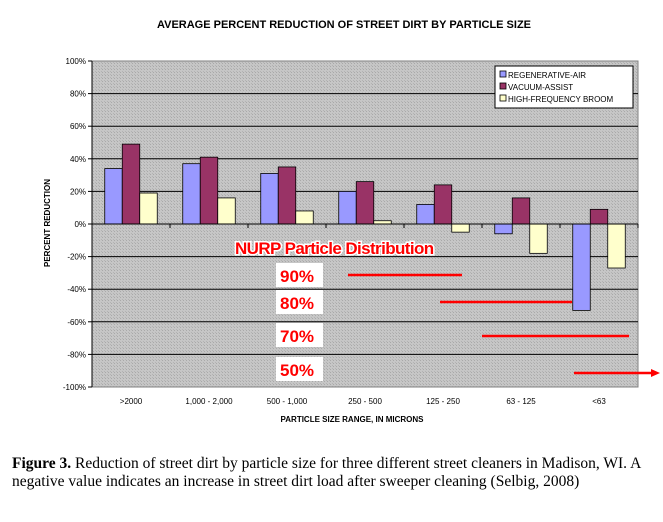 This screenshot has width=663, height=522. Describe the element at coordinates (42, 463) in the screenshot. I see `caption-label: Figure 3.` at that location.